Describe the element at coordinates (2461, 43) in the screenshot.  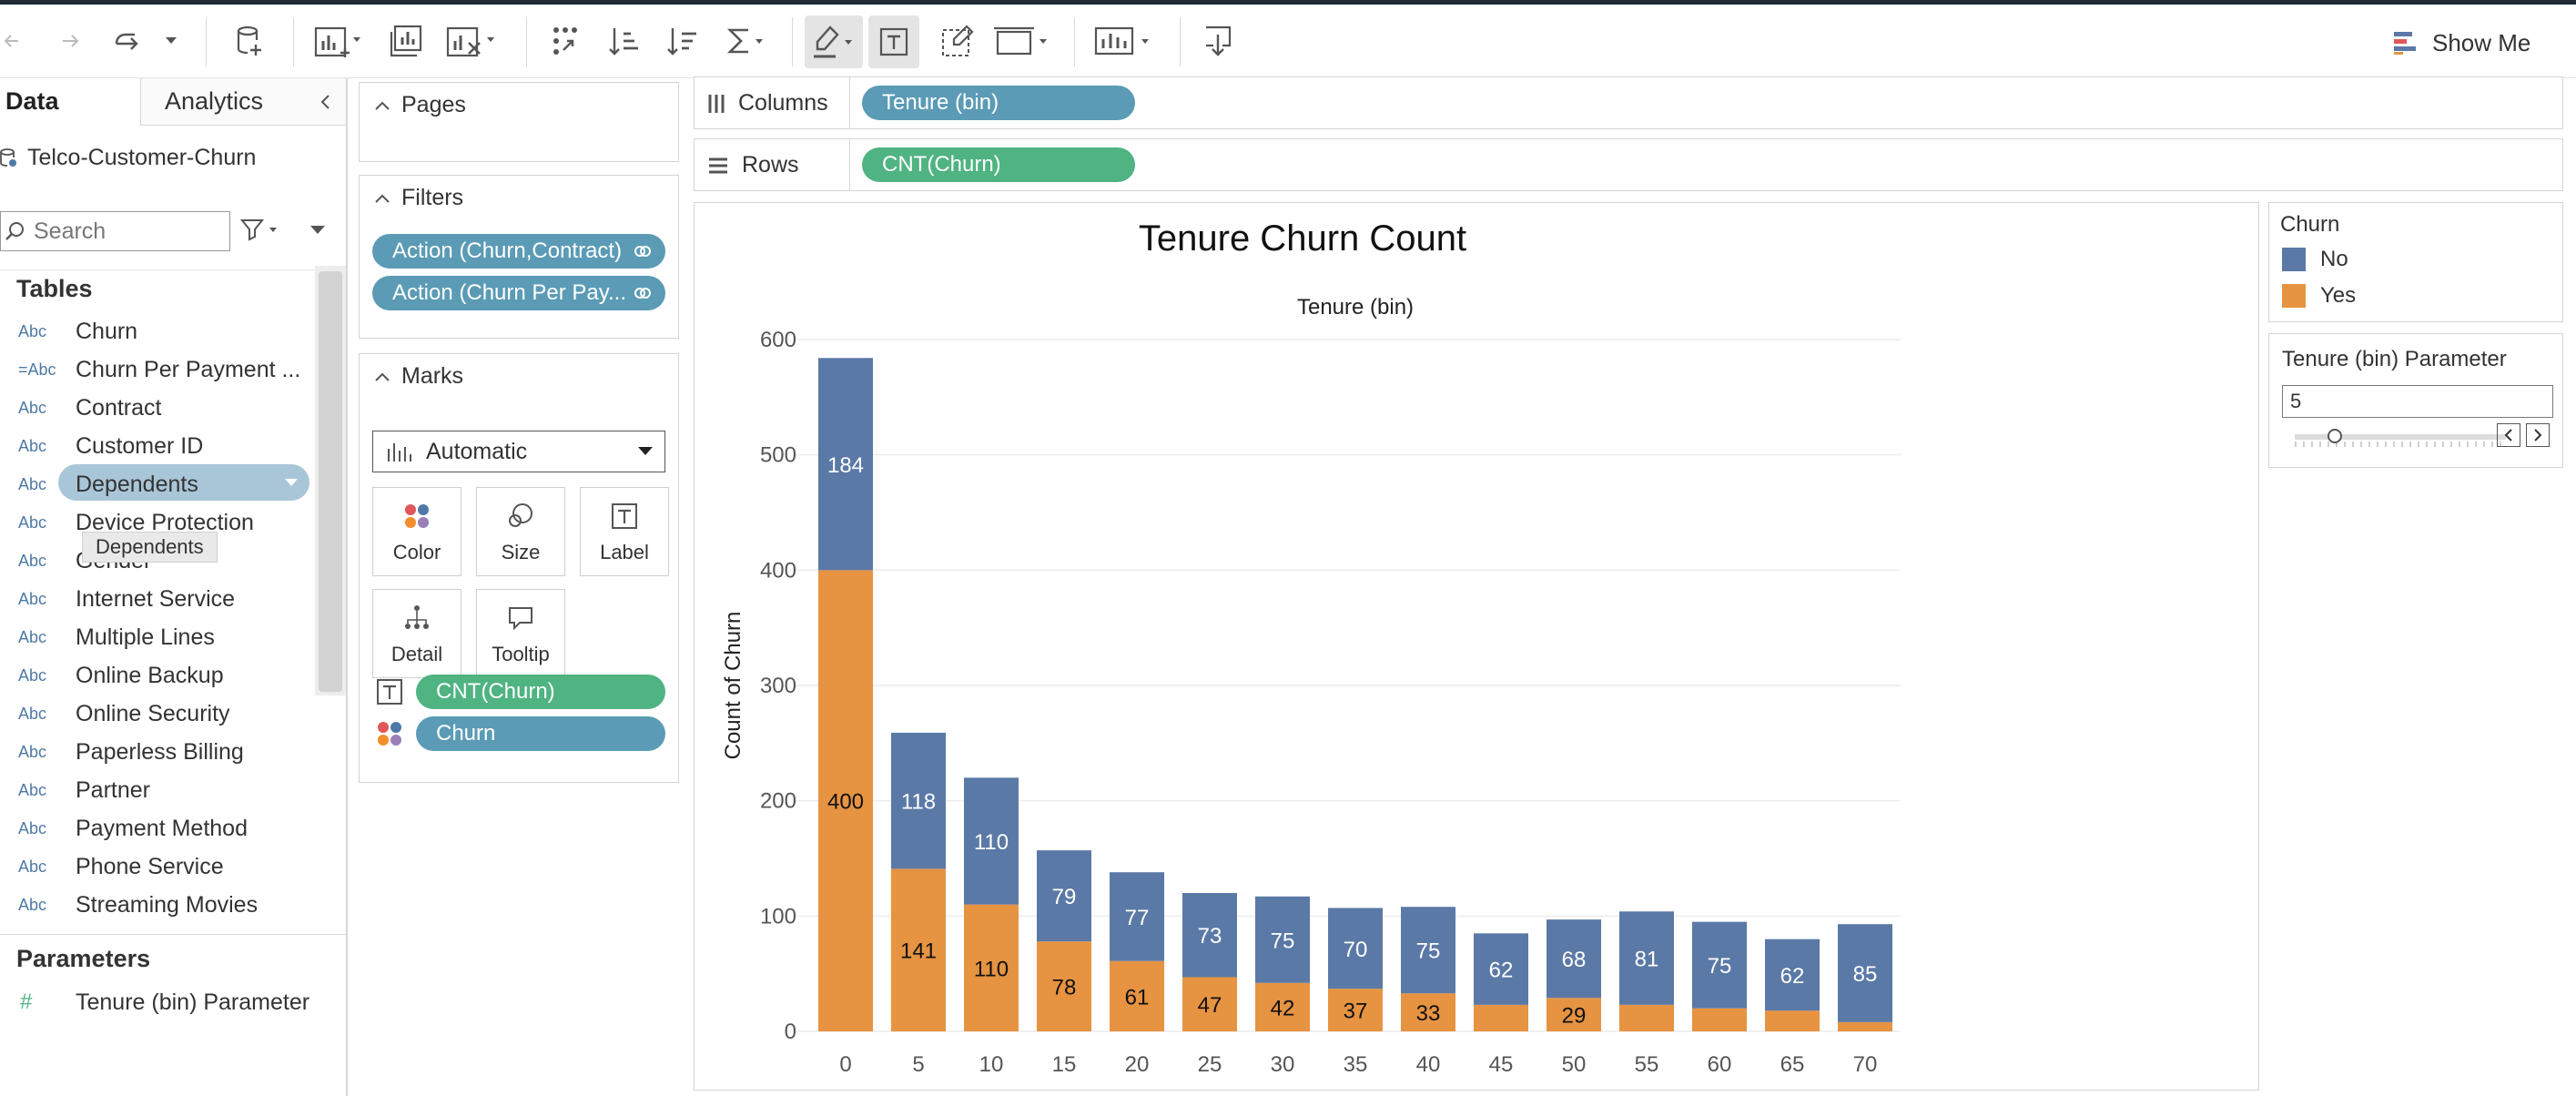
I see `show-me-button: Show Me` at that location.